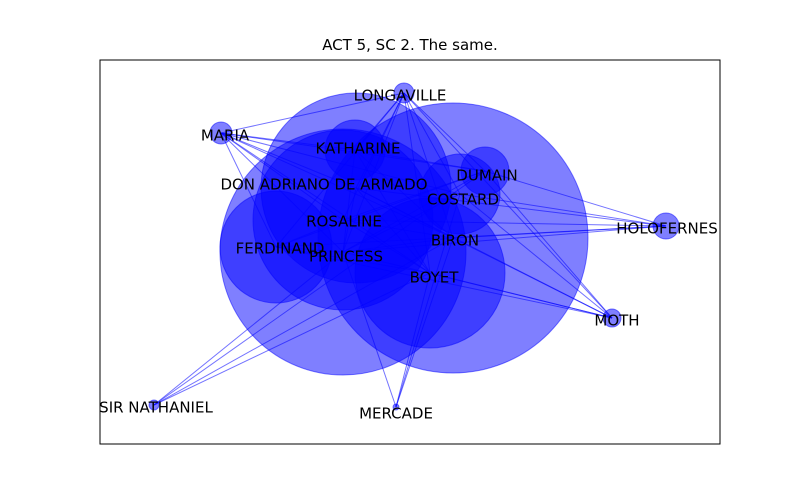 Image resolution: width=800 pixels, height=500 pixels. I want to click on node-label-biron: BIRON, so click(455, 241).